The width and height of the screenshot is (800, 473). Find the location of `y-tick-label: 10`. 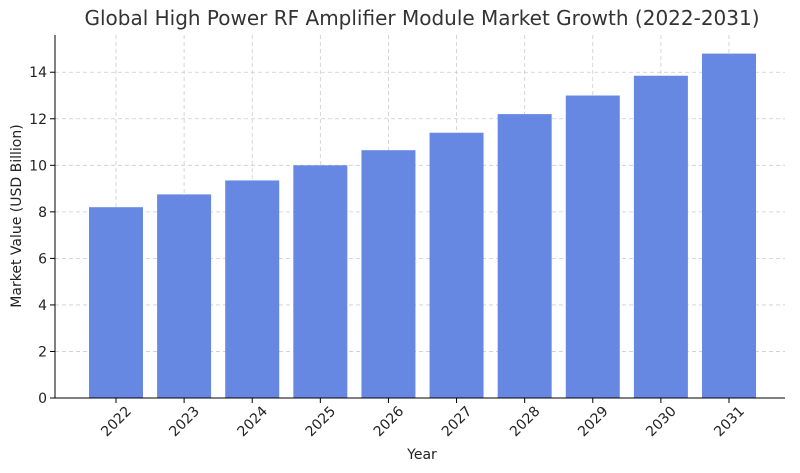

y-tick-label: 10 is located at coordinates (38, 166).